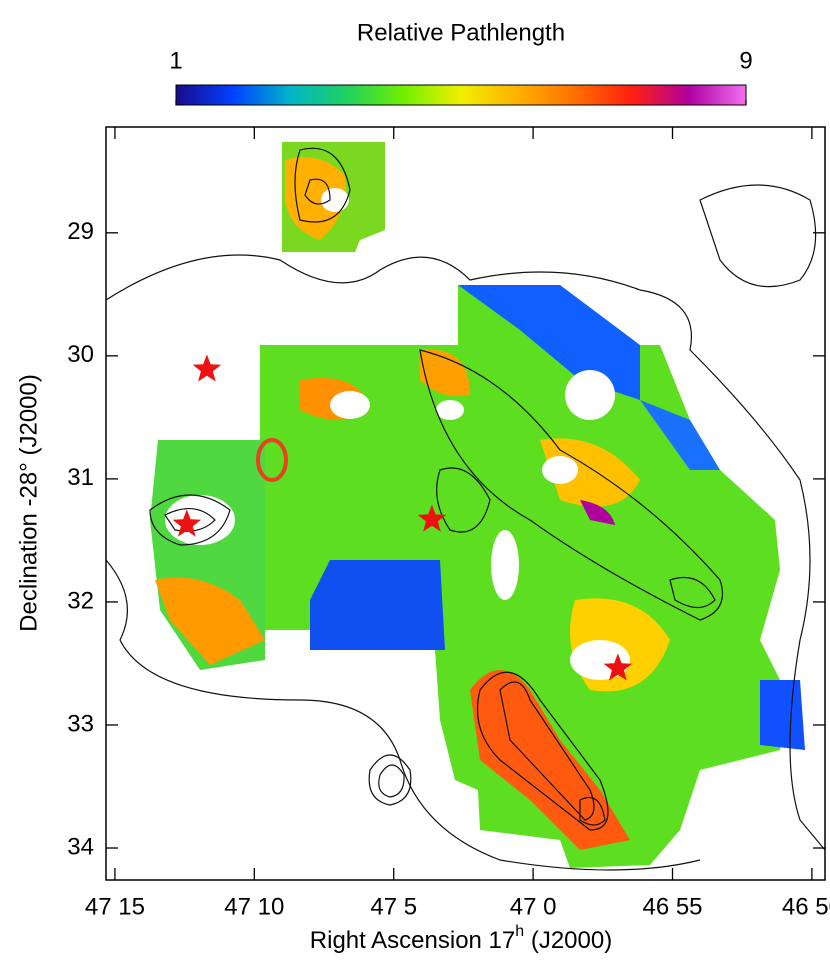  I want to click on colorbar-tick-label: 9, so click(745, 60).